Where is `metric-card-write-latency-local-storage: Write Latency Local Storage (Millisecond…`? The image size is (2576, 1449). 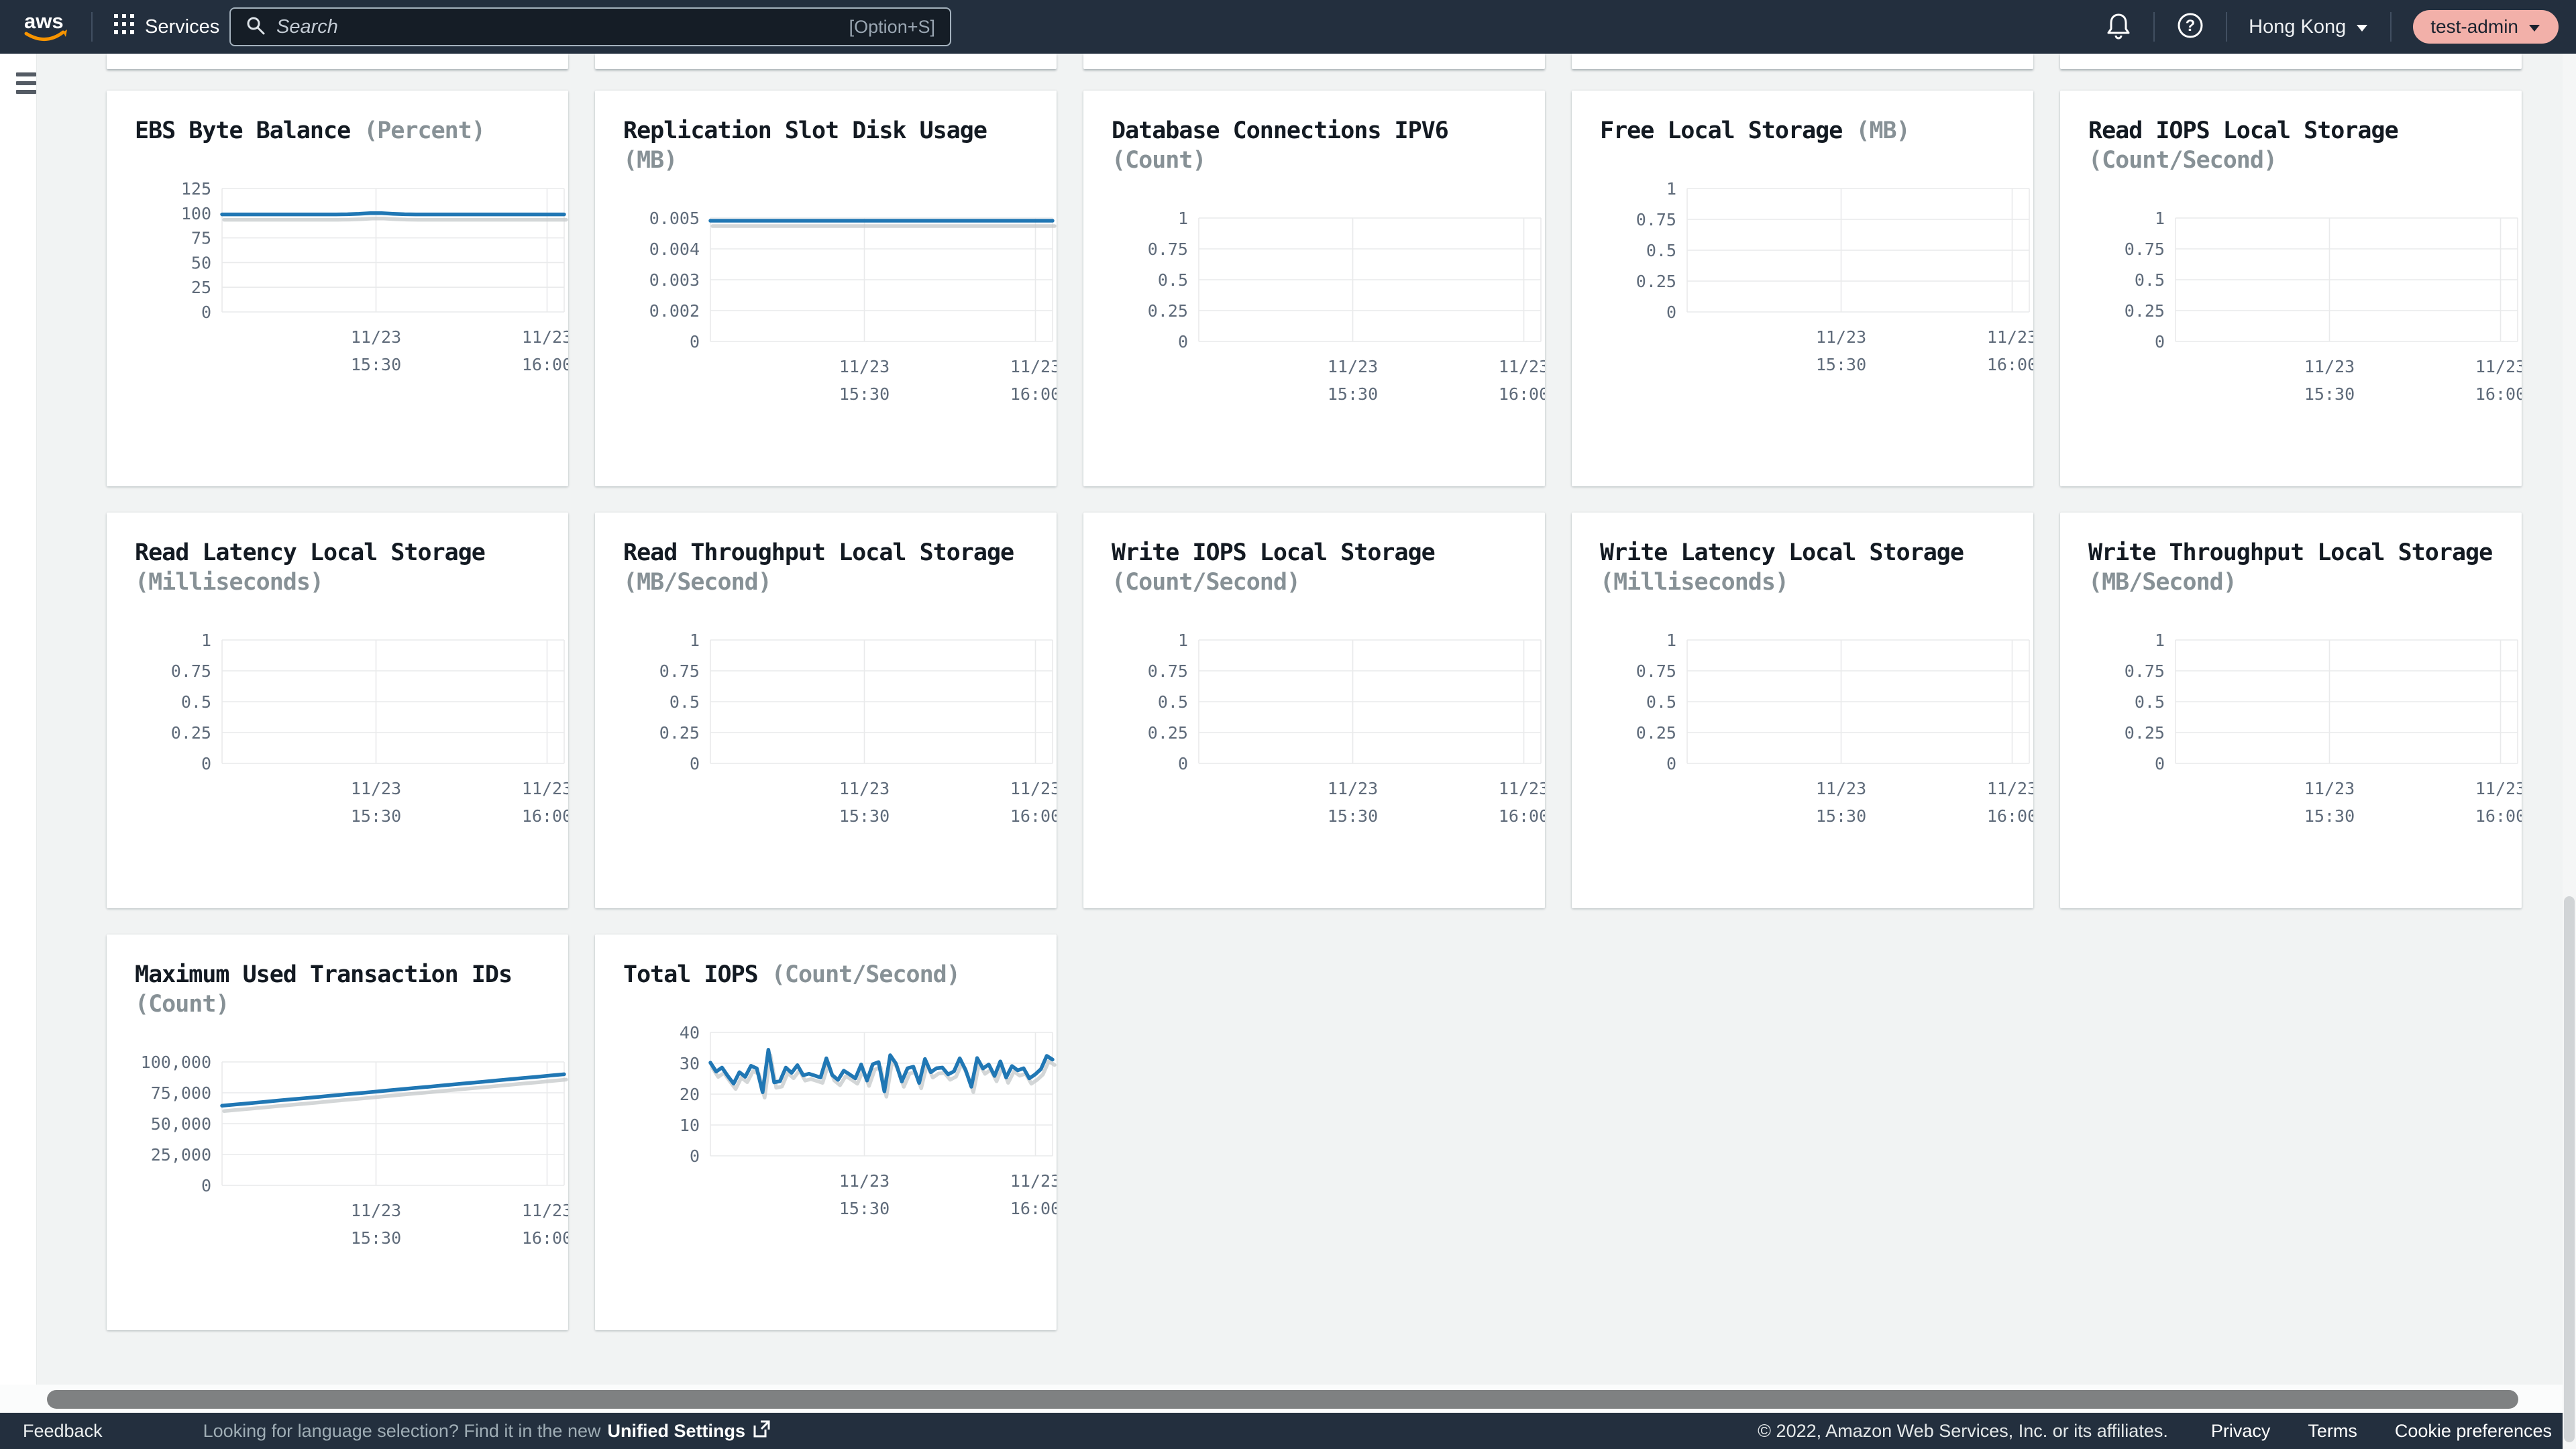 metric-card-write-latency-local-storage: Write Latency Local Storage (Millisecond… is located at coordinates (1802, 710).